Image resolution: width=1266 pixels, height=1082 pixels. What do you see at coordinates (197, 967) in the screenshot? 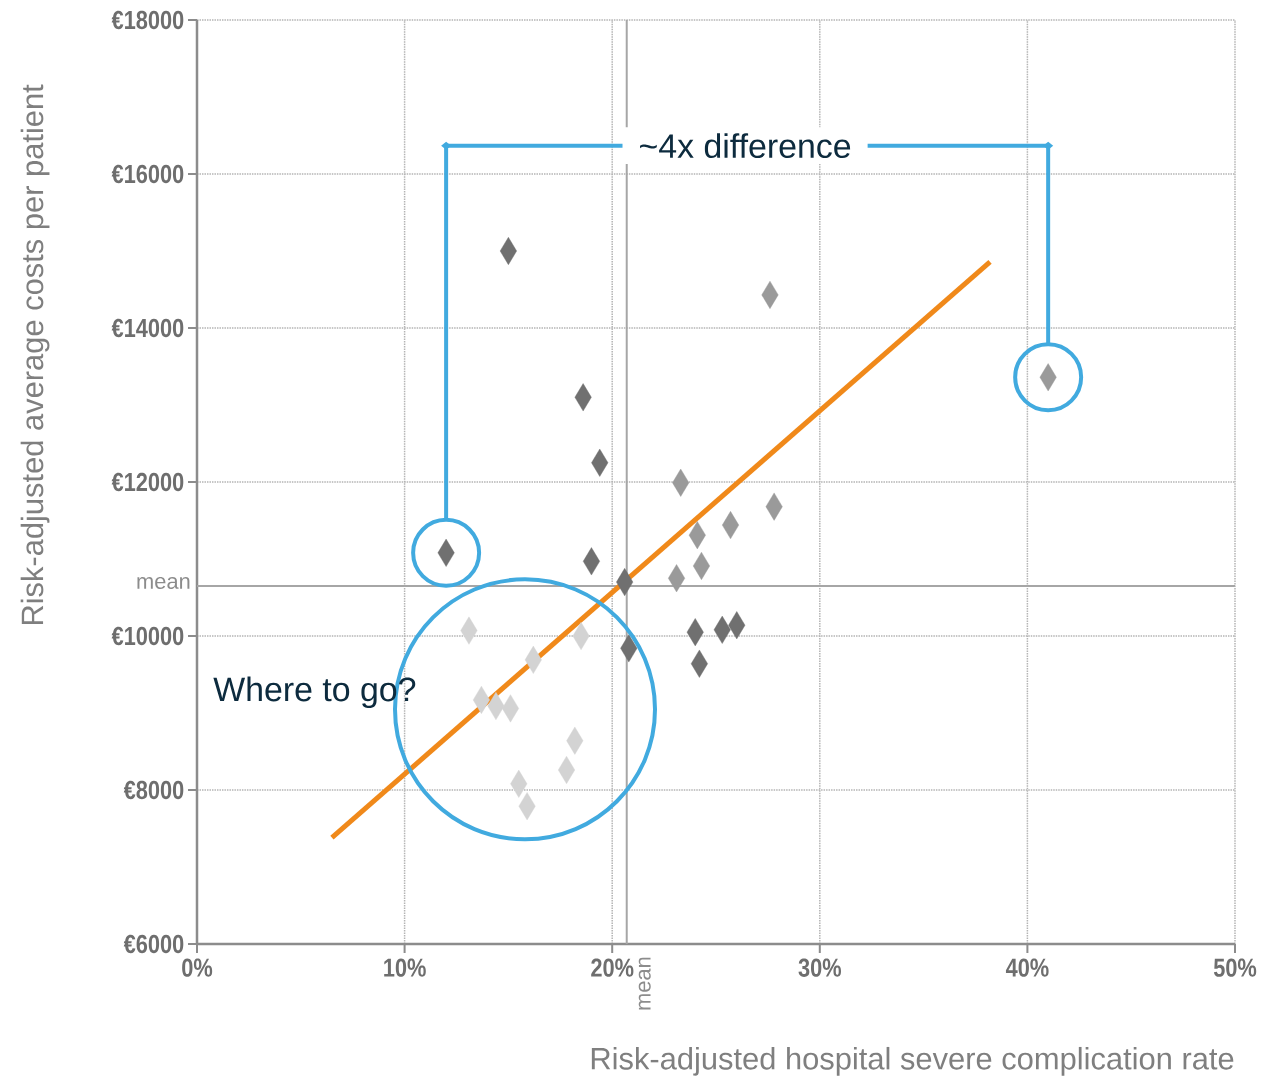
I see `x-tick-label: 0%` at bounding box center [197, 967].